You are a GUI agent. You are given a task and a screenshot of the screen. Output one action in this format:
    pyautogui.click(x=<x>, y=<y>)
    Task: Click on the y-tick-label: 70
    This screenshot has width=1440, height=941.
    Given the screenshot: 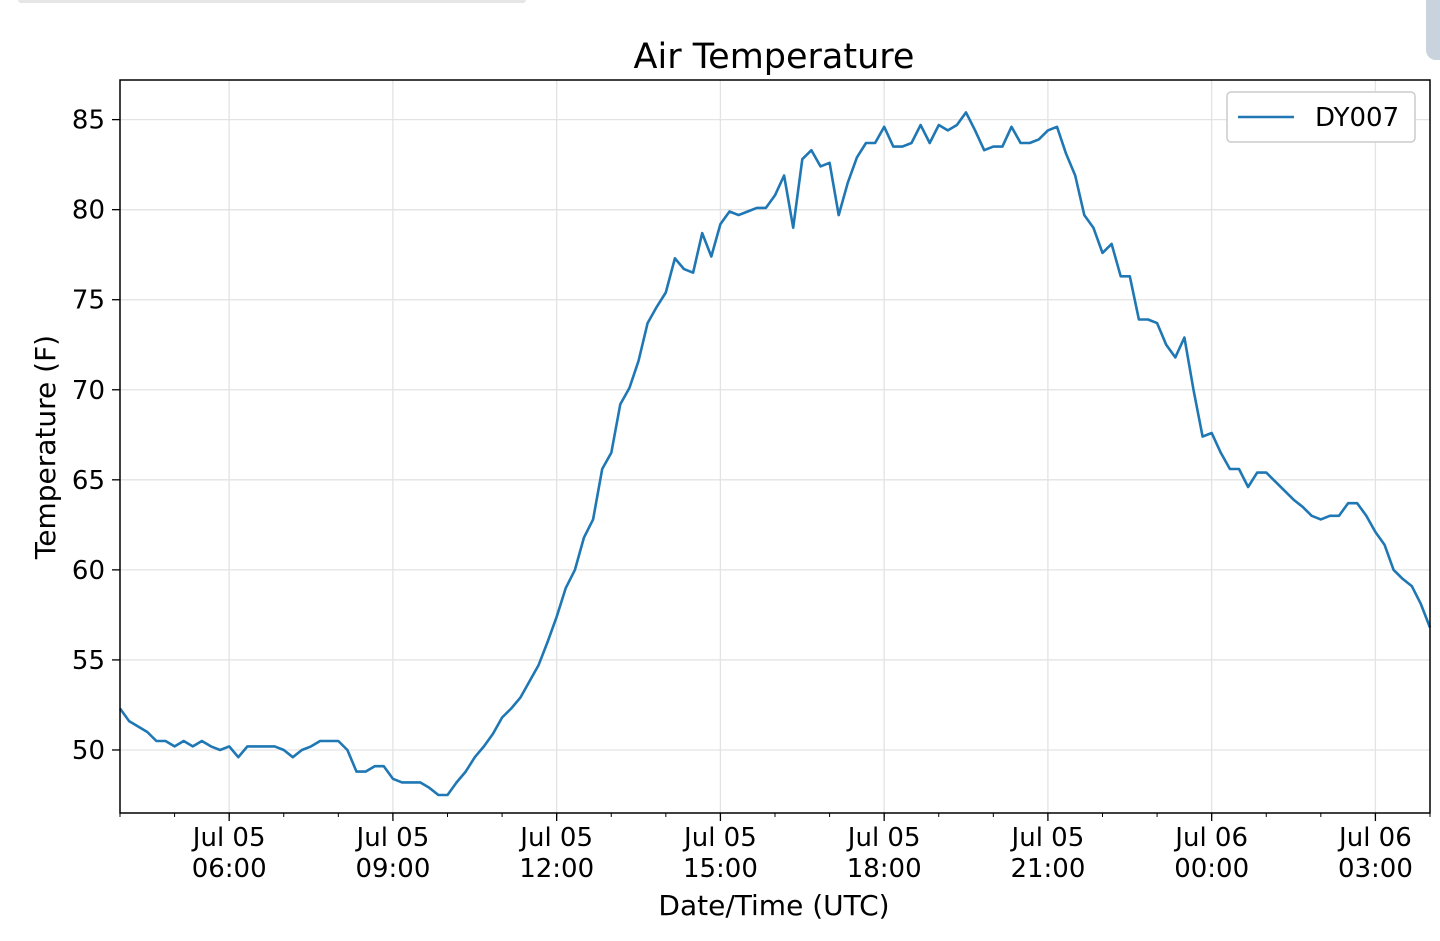 What is the action you would take?
    pyautogui.click(x=88, y=391)
    